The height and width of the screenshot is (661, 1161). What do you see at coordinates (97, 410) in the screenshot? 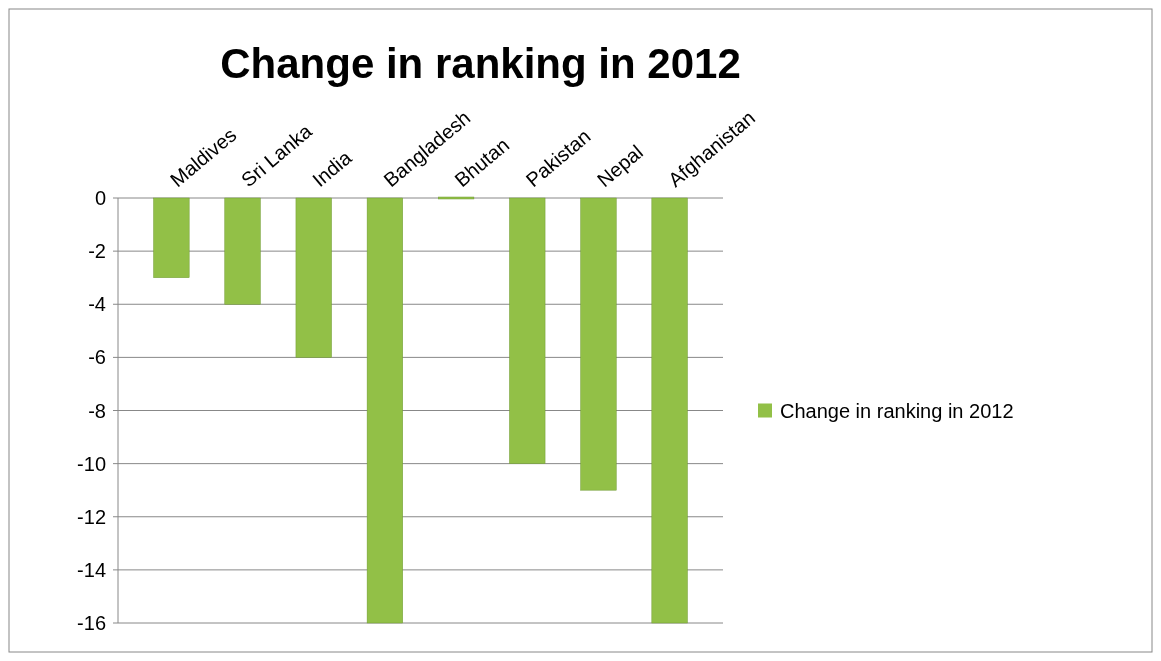
I see `y-tick-label: -8` at bounding box center [97, 410].